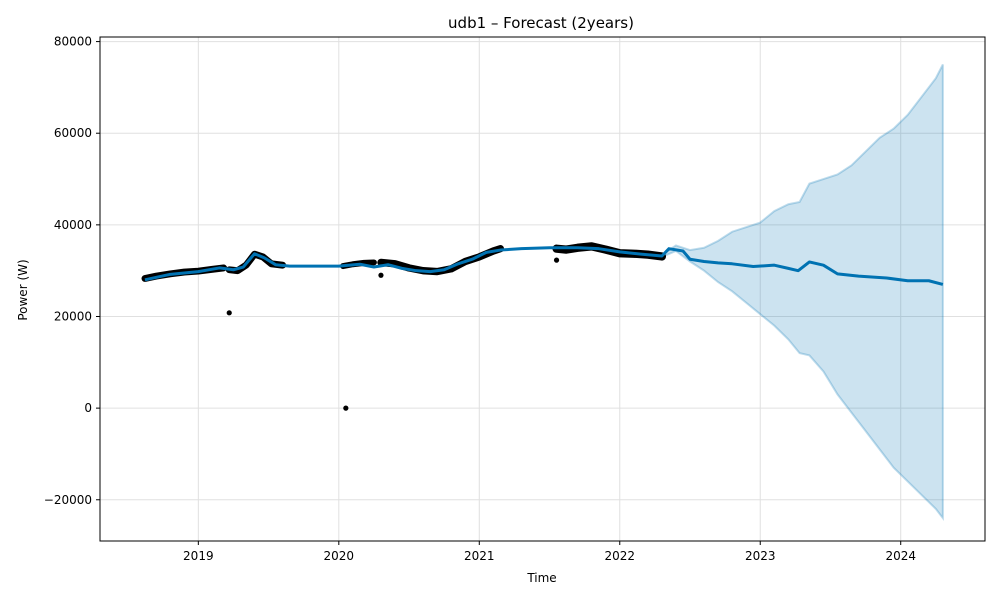 This screenshot has width=1000, height=600. What do you see at coordinates (88, 408) in the screenshot?
I see `y-tick-label-1: 0` at bounding box center [88, 408].